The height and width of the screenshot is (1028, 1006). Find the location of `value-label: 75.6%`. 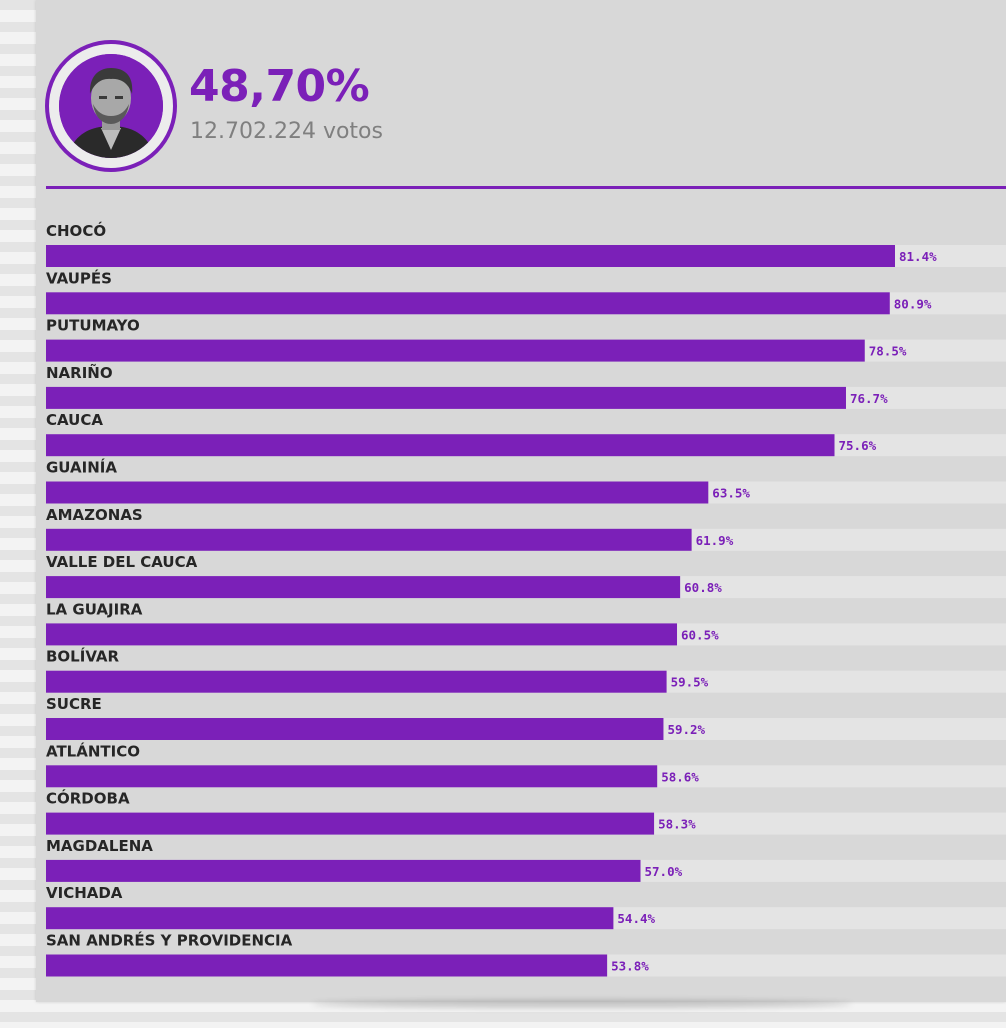

value-label: 75.6% is located at coordinates (858, 445).